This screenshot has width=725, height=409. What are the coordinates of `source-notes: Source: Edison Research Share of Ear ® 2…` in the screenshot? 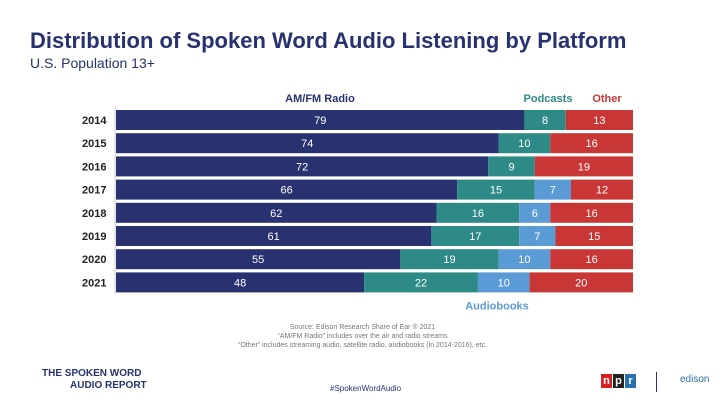 It's located at (362, 336).